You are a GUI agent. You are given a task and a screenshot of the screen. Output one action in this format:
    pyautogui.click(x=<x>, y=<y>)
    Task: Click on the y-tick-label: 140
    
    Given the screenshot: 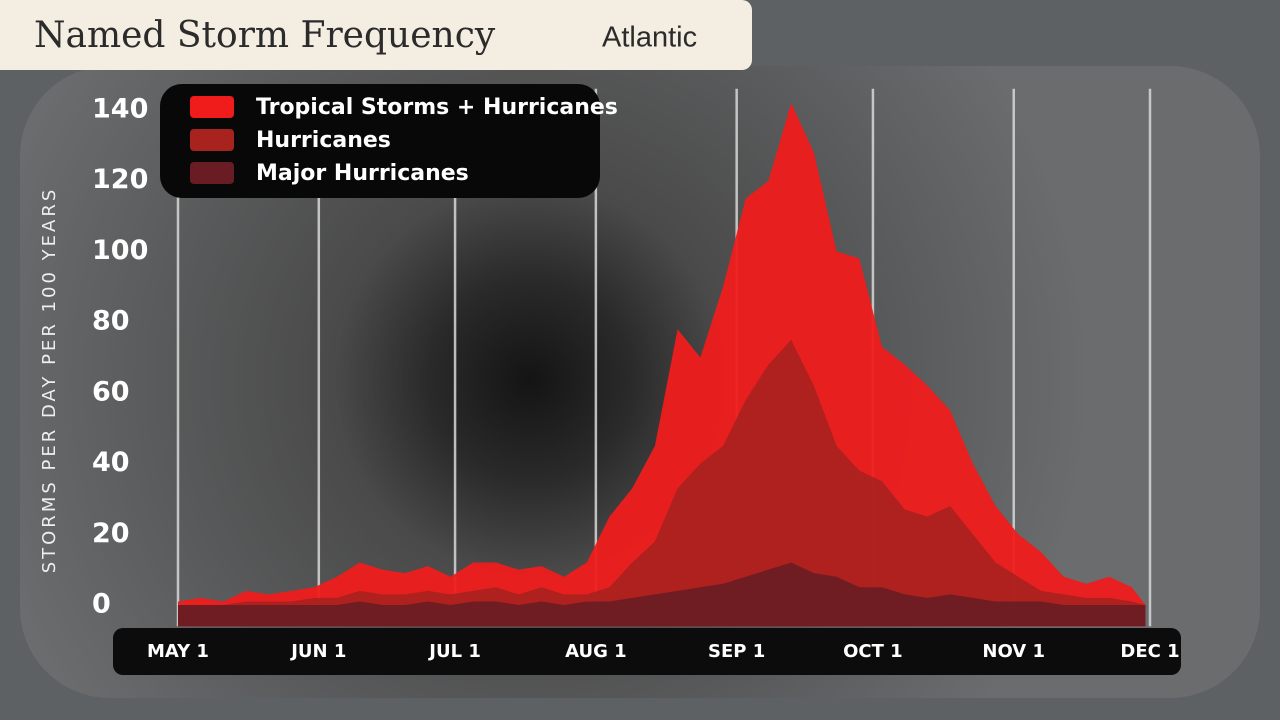 What is the action you would take?
    pyautogui.click(x=120, y=109)
    